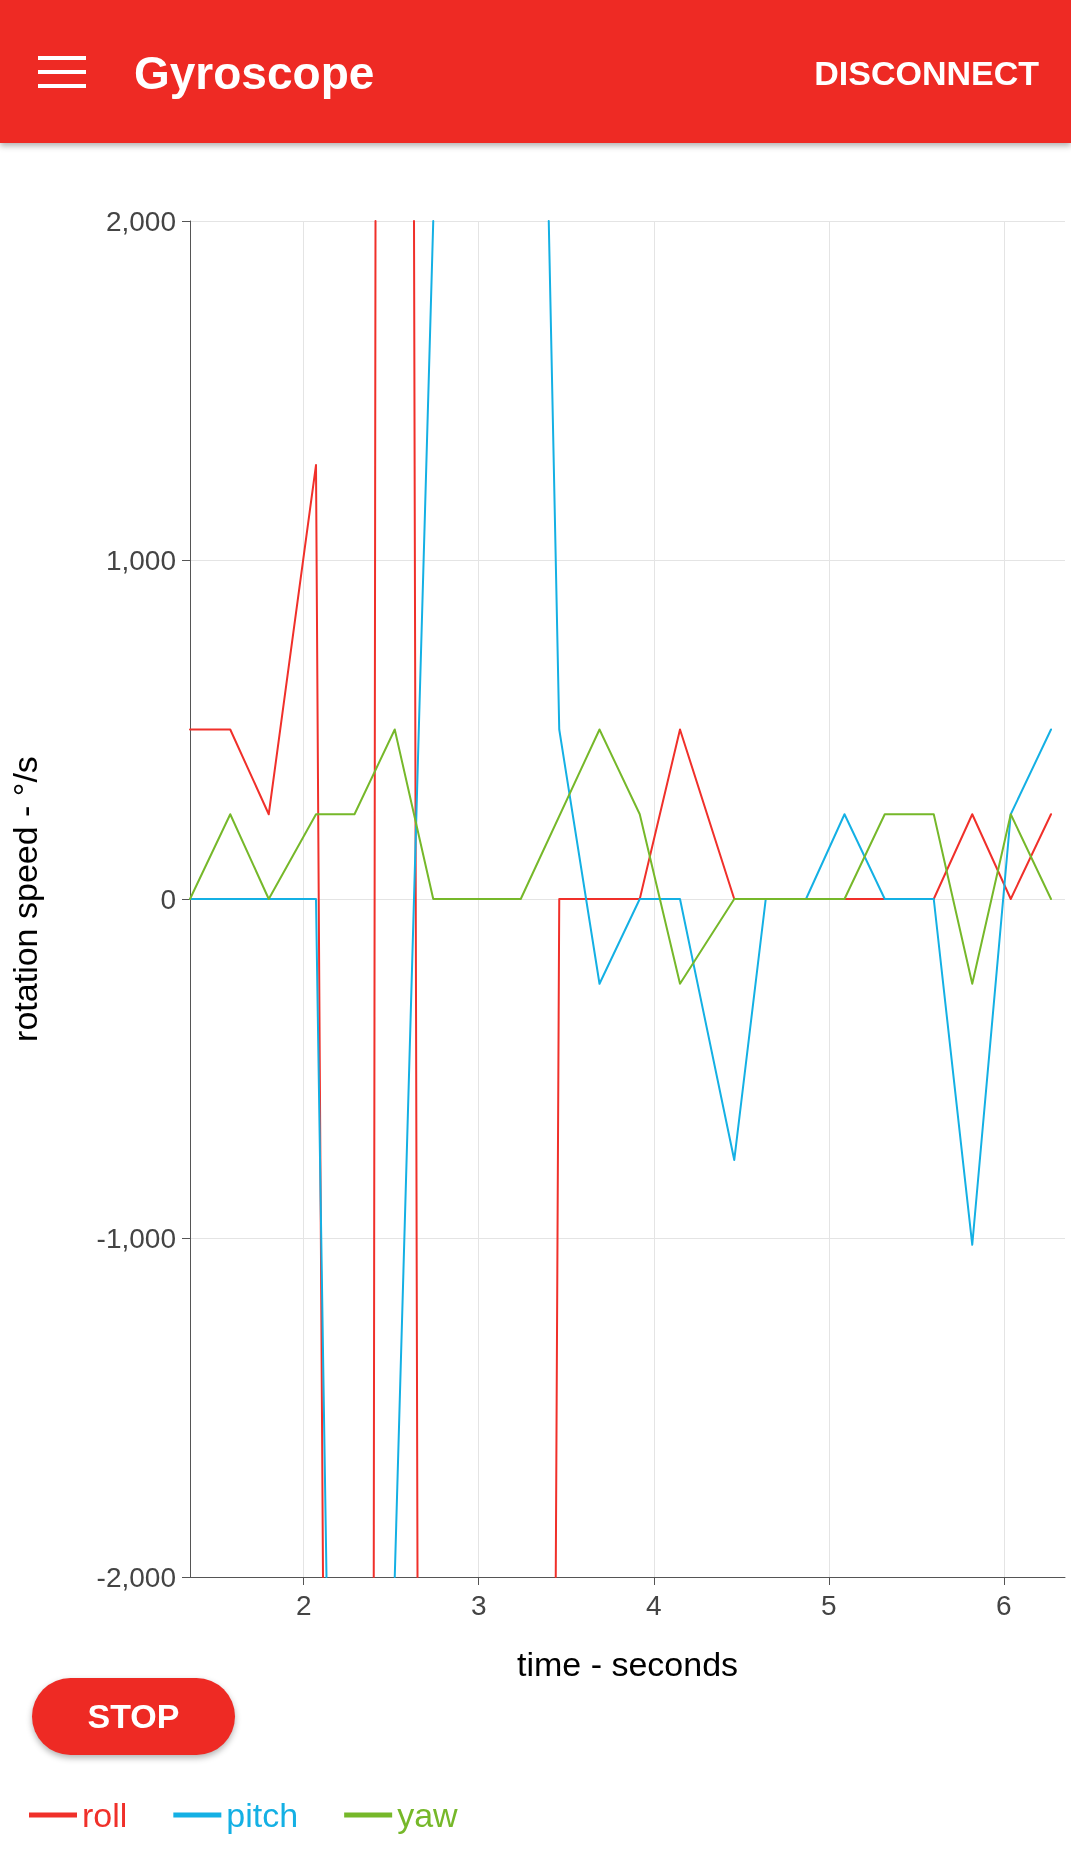 This screenshot has width=1071, height=1859. Describe the element at coordinates (262, 1815) in the screenshot. I see `legend-label: pitch` at that location.